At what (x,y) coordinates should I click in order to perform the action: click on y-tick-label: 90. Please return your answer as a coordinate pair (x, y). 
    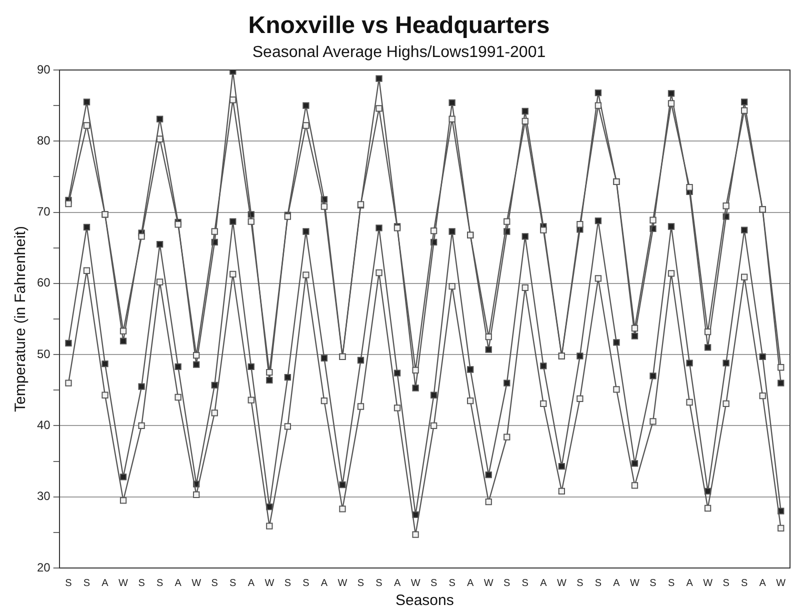
    Looking at the image, I should click on (43, 69).